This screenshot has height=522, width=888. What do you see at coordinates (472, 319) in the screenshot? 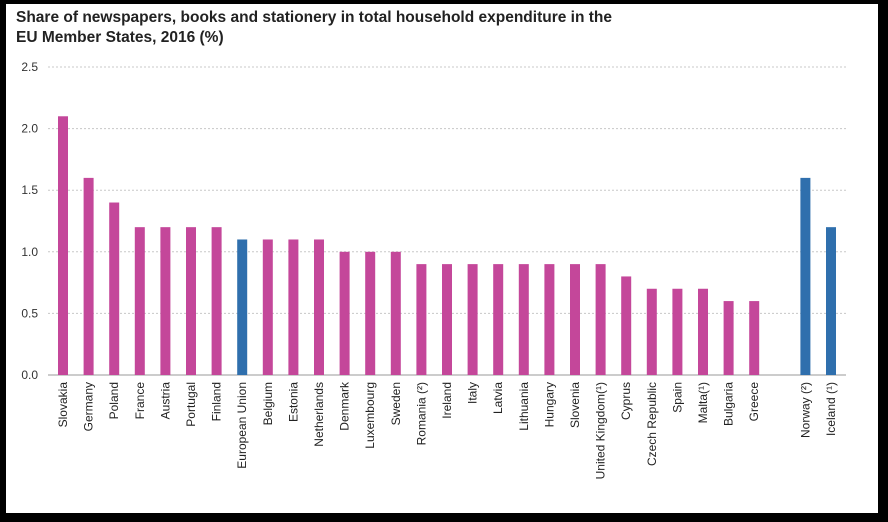
I see `bar-italy` at bounding box center [472, 319].